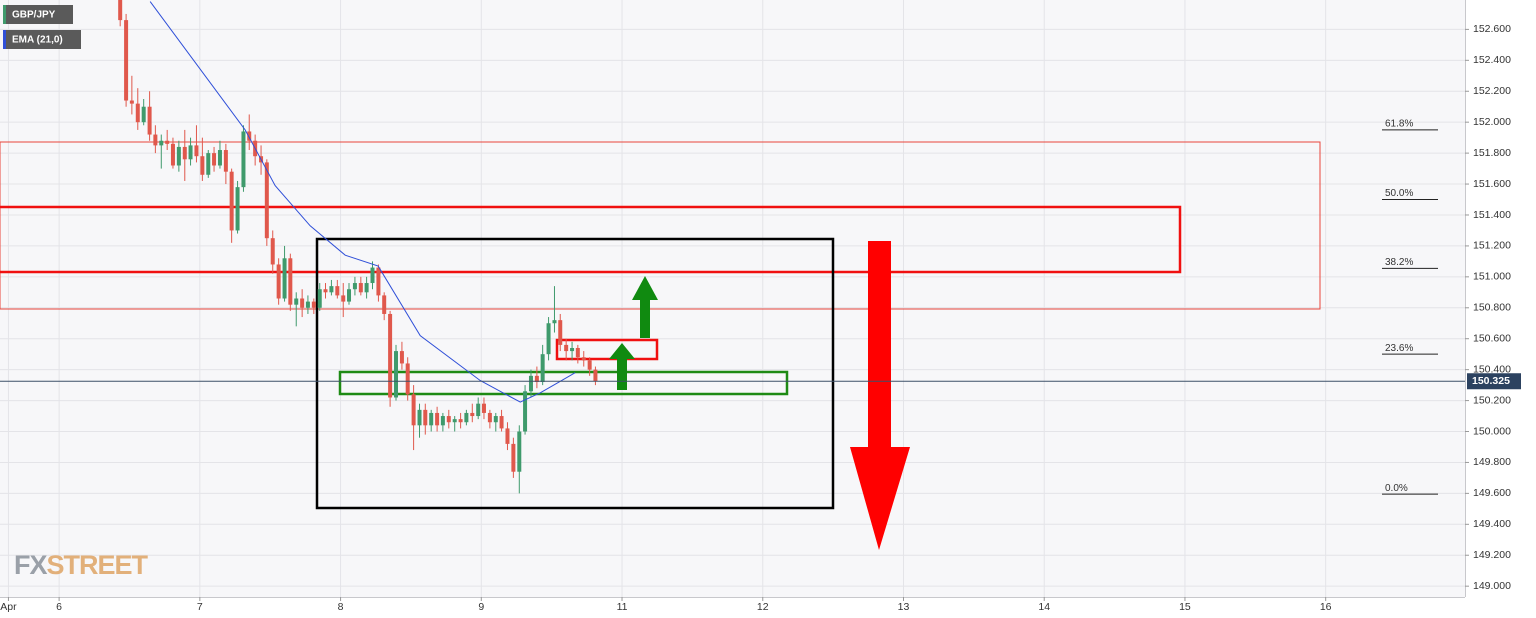 The image size is (1536, 618). I want to click on y-tick-label: 151.400, so click(1492, 215).